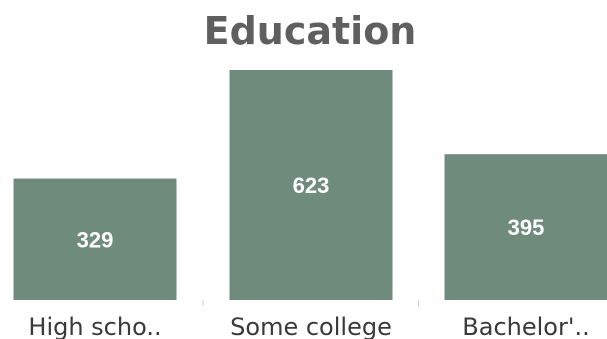  I want to click on category-labels: High scho.. Some college Bachelor'.., so click(308, 326).